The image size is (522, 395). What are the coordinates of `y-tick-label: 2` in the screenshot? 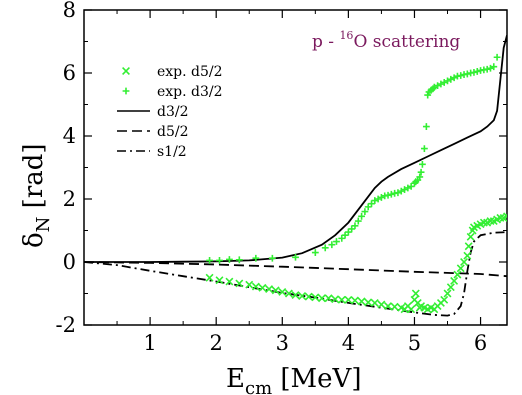 It's located at (69, 199).